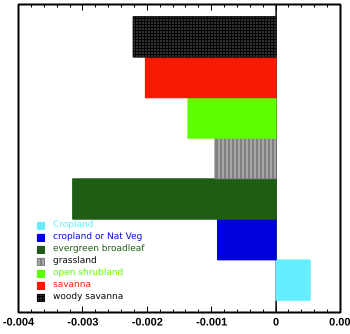  Describe the element at coordinates (72, 285) in the screenshot. I see `legend-label: savanna` at that location.